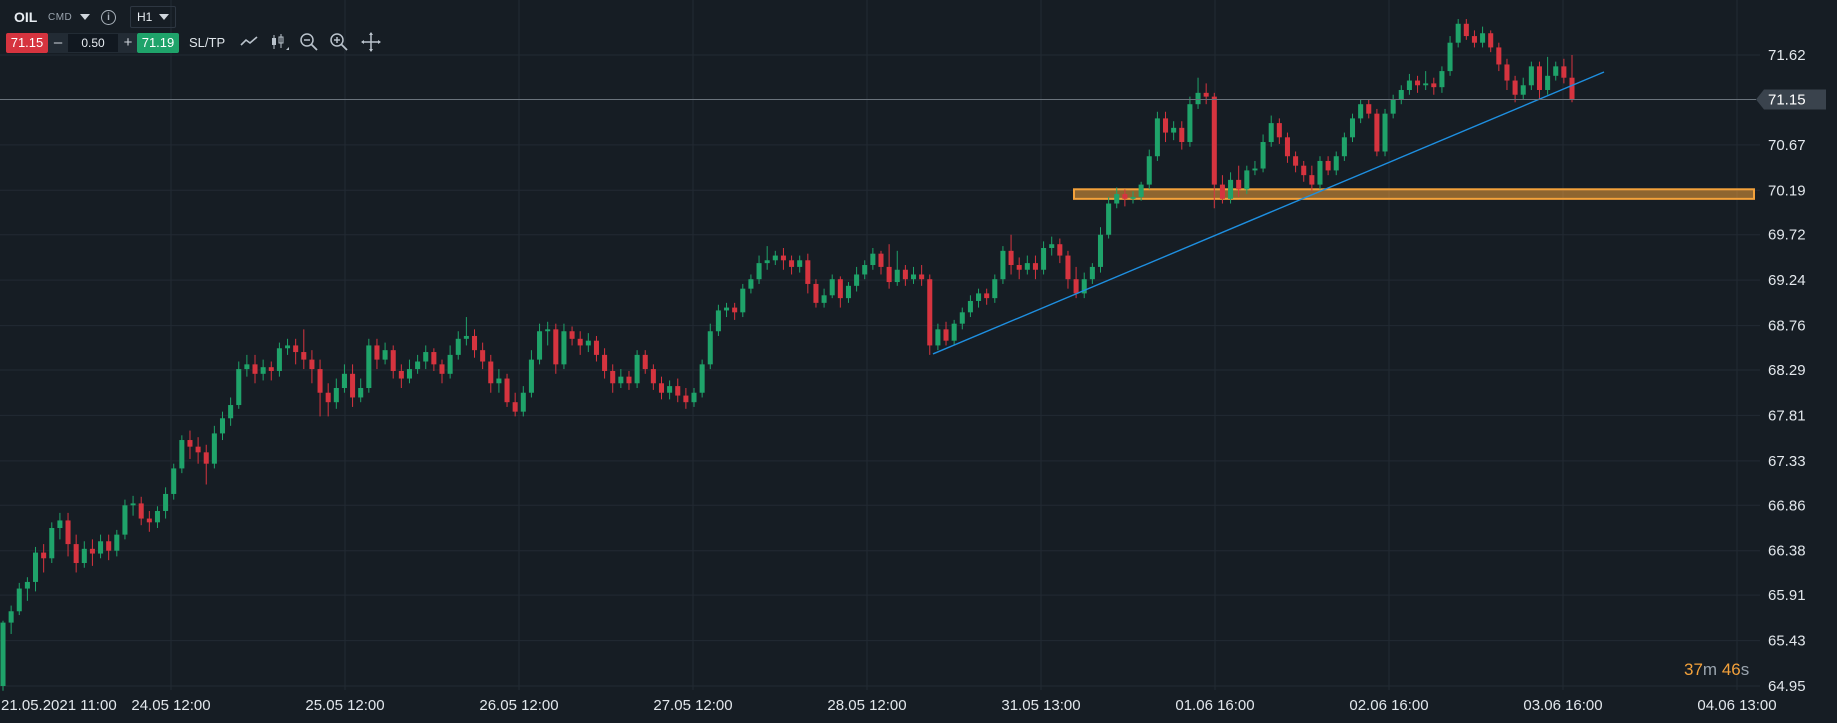 The width and height of the screenshot is (1837, 723). What do you see at coordinates (93, 43) in the screenshot?
I see `volume-input: 0.50` at bounding box center [93, 43].